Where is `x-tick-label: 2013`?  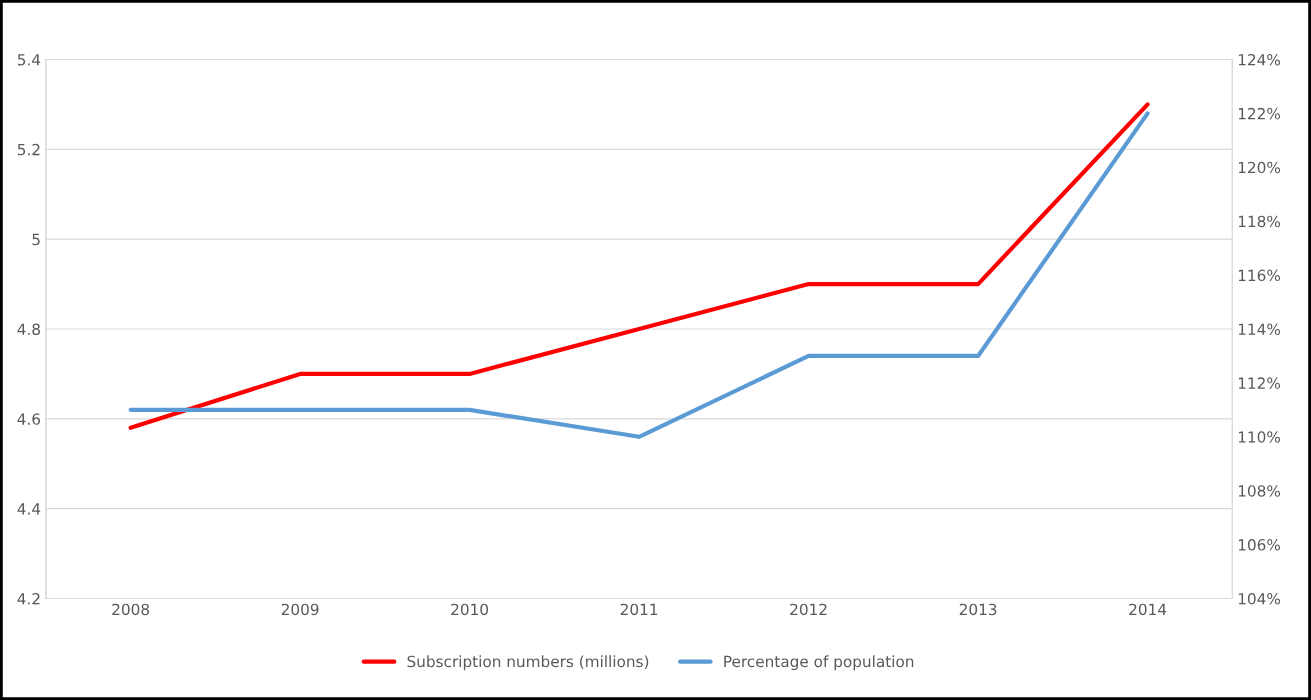 x-tick-label: 2013 is located at coordinates (978, 609).